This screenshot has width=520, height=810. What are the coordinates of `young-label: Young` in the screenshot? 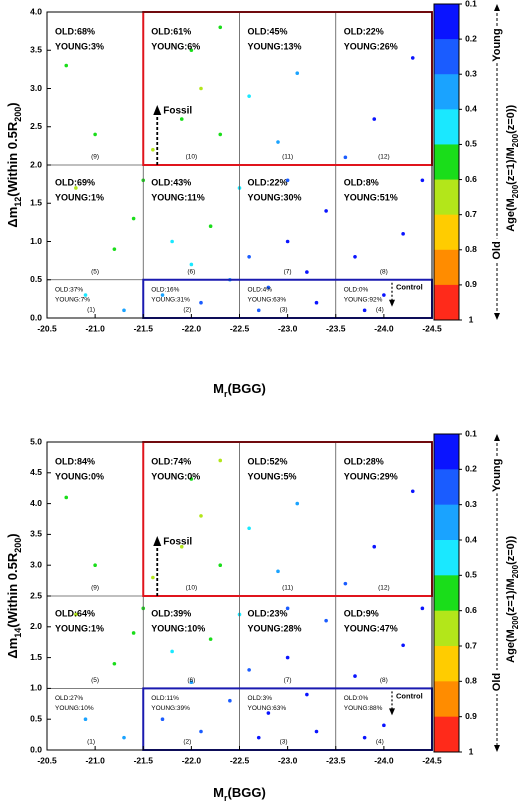 It's located at (497, 44).